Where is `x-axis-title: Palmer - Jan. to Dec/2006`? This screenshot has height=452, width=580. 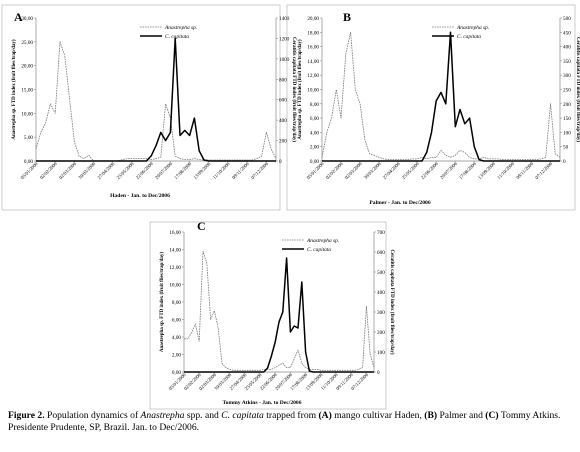
x-axis-title: Palmer - Jan. to Dec/2006 is located at coordinates (399, 203).